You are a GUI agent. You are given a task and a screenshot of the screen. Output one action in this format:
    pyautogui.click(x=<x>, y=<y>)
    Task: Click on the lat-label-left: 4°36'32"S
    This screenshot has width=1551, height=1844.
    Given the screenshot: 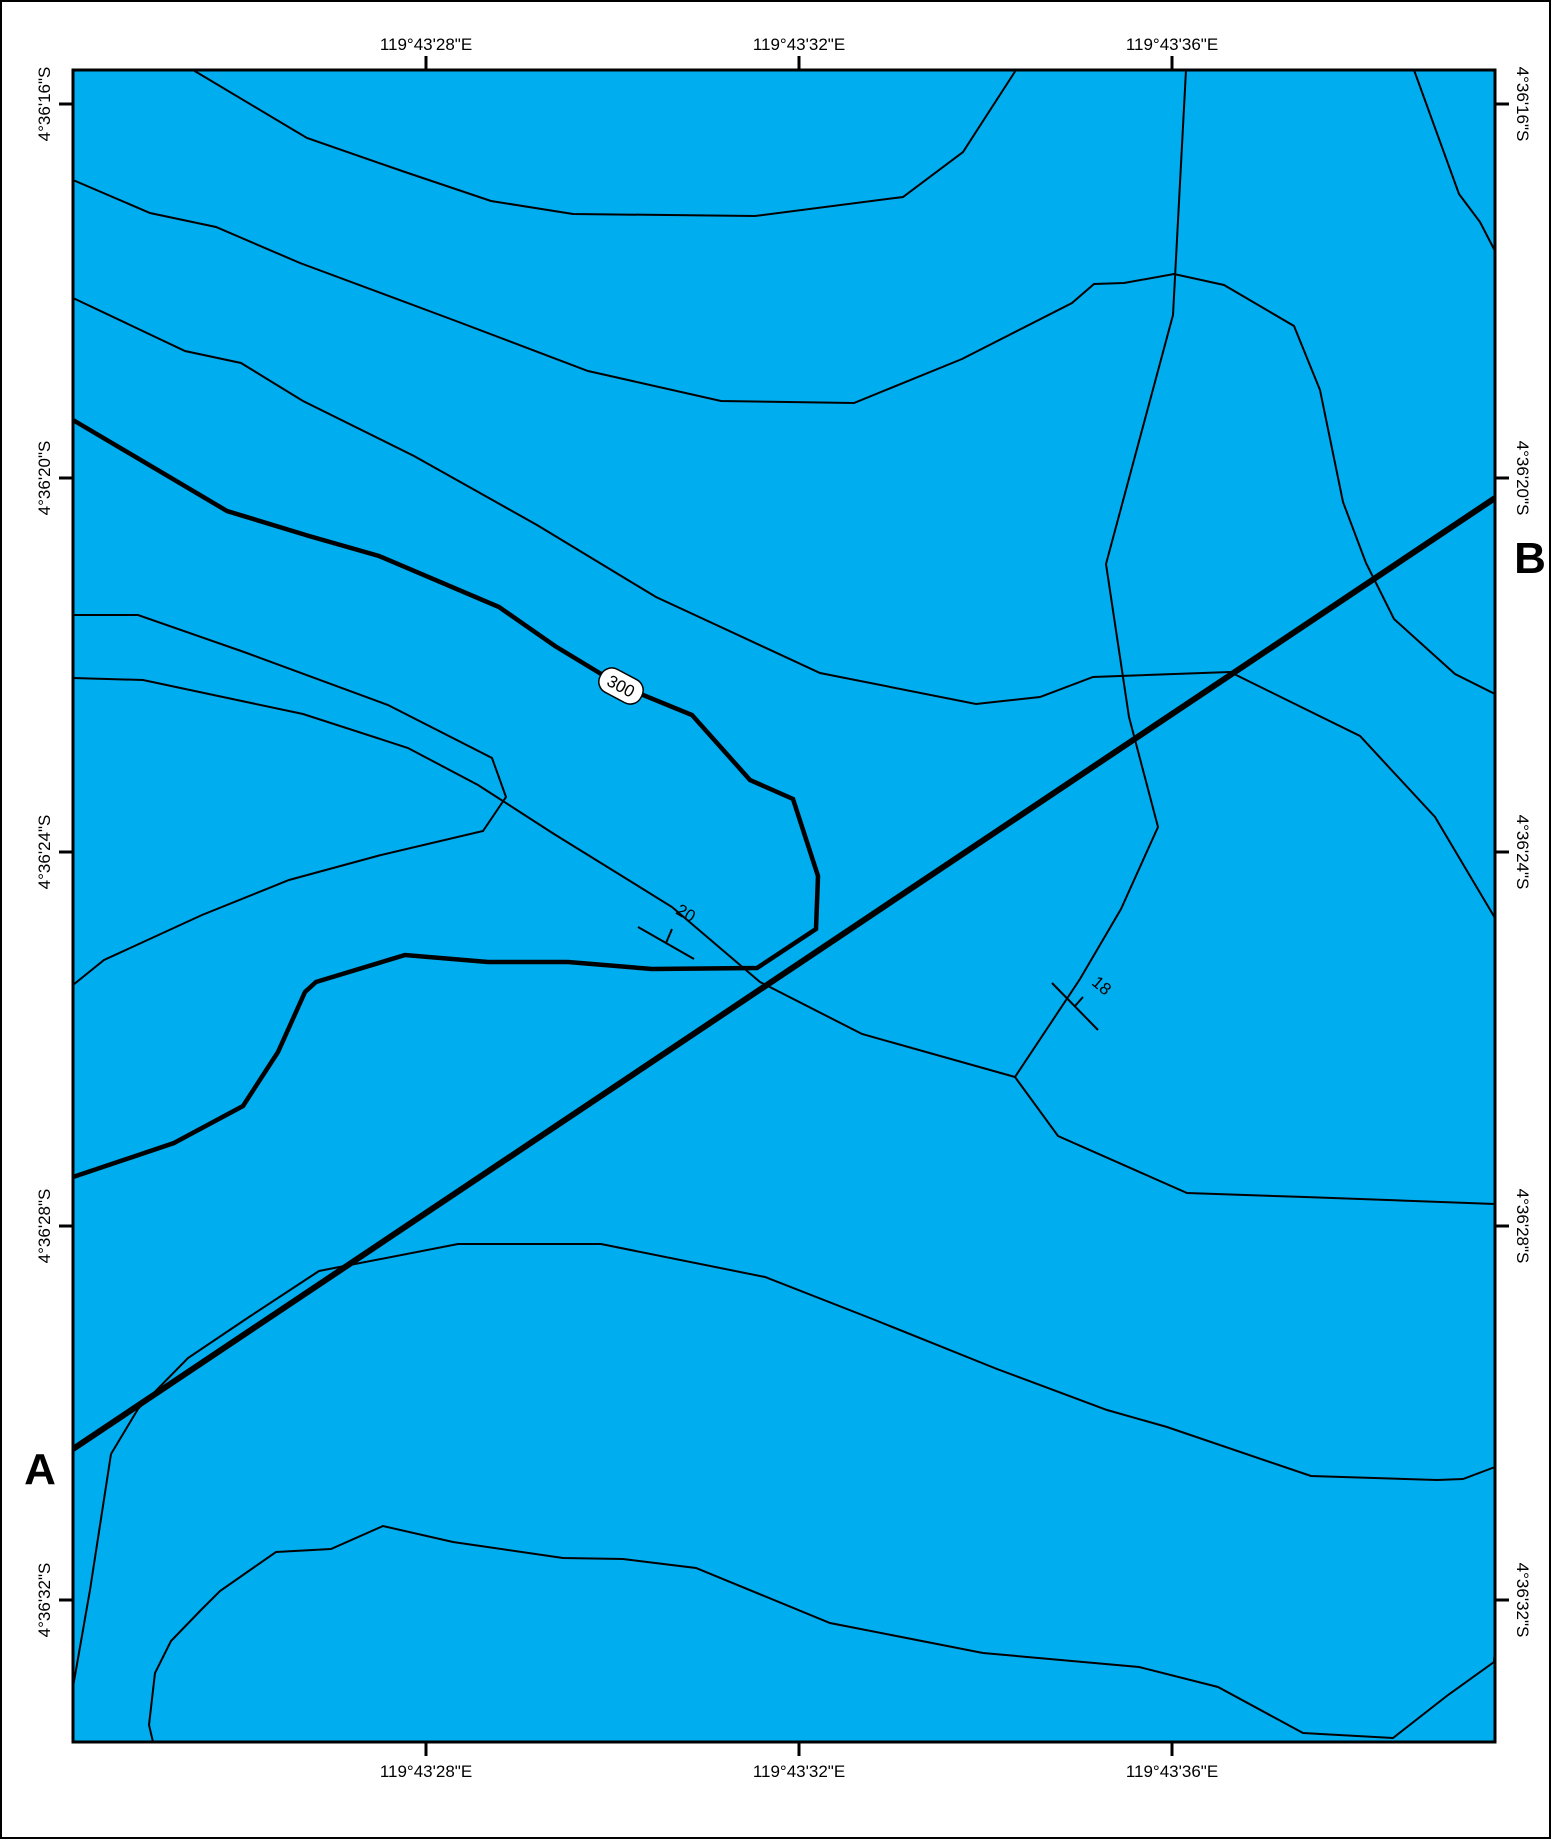 What is the action you would take?
    pyautogui.click(x=44, y=1600)
    